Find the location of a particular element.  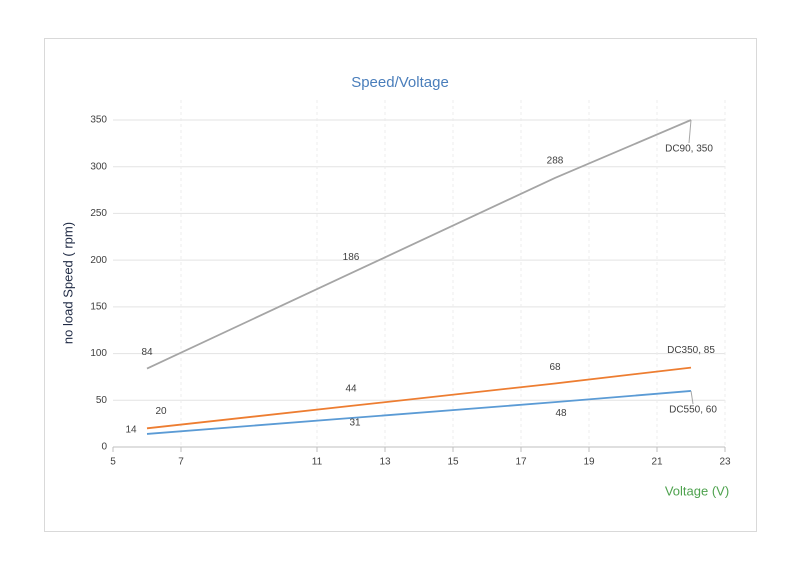

data-label: 31 is located at coordinates (355, 423).